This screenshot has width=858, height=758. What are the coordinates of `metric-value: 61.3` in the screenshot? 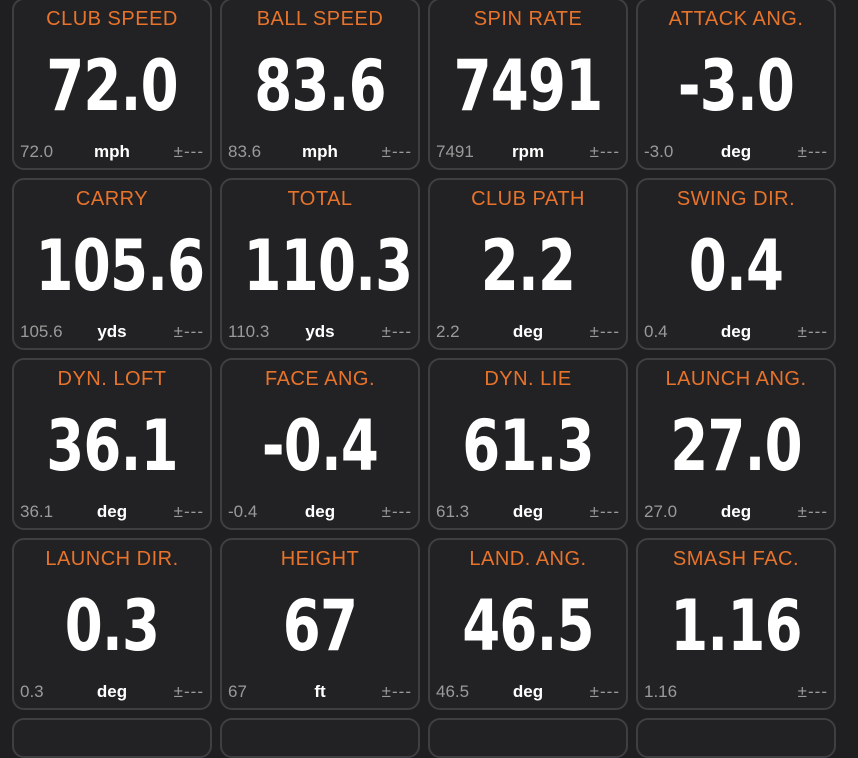 It's located at (528, 446).